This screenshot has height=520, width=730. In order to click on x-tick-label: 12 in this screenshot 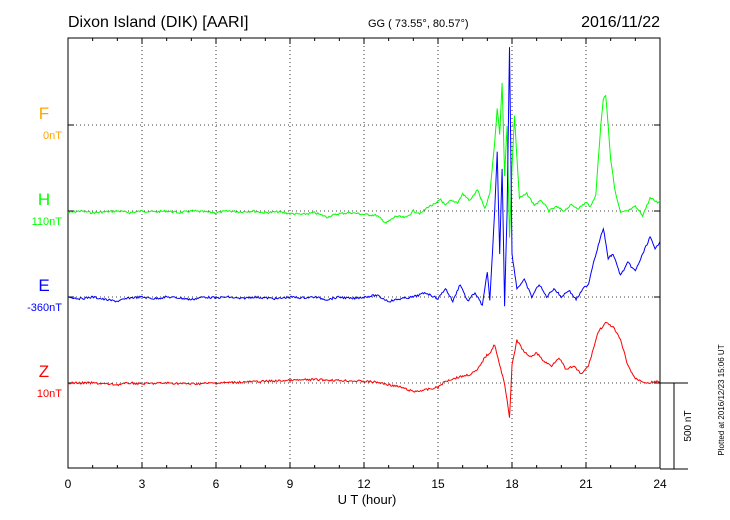, I will do `click(364, 484)`.